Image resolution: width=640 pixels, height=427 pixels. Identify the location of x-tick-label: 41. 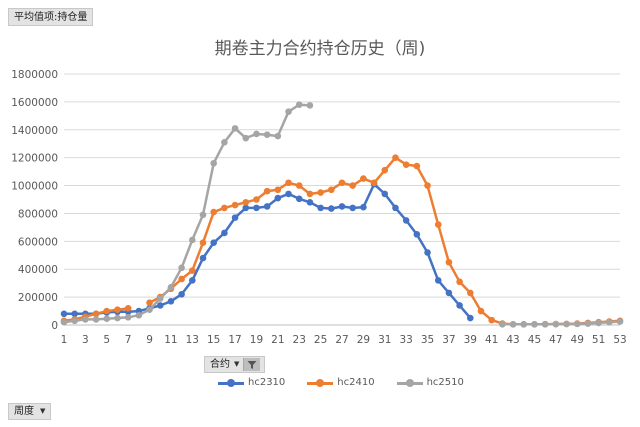
(491, 340).